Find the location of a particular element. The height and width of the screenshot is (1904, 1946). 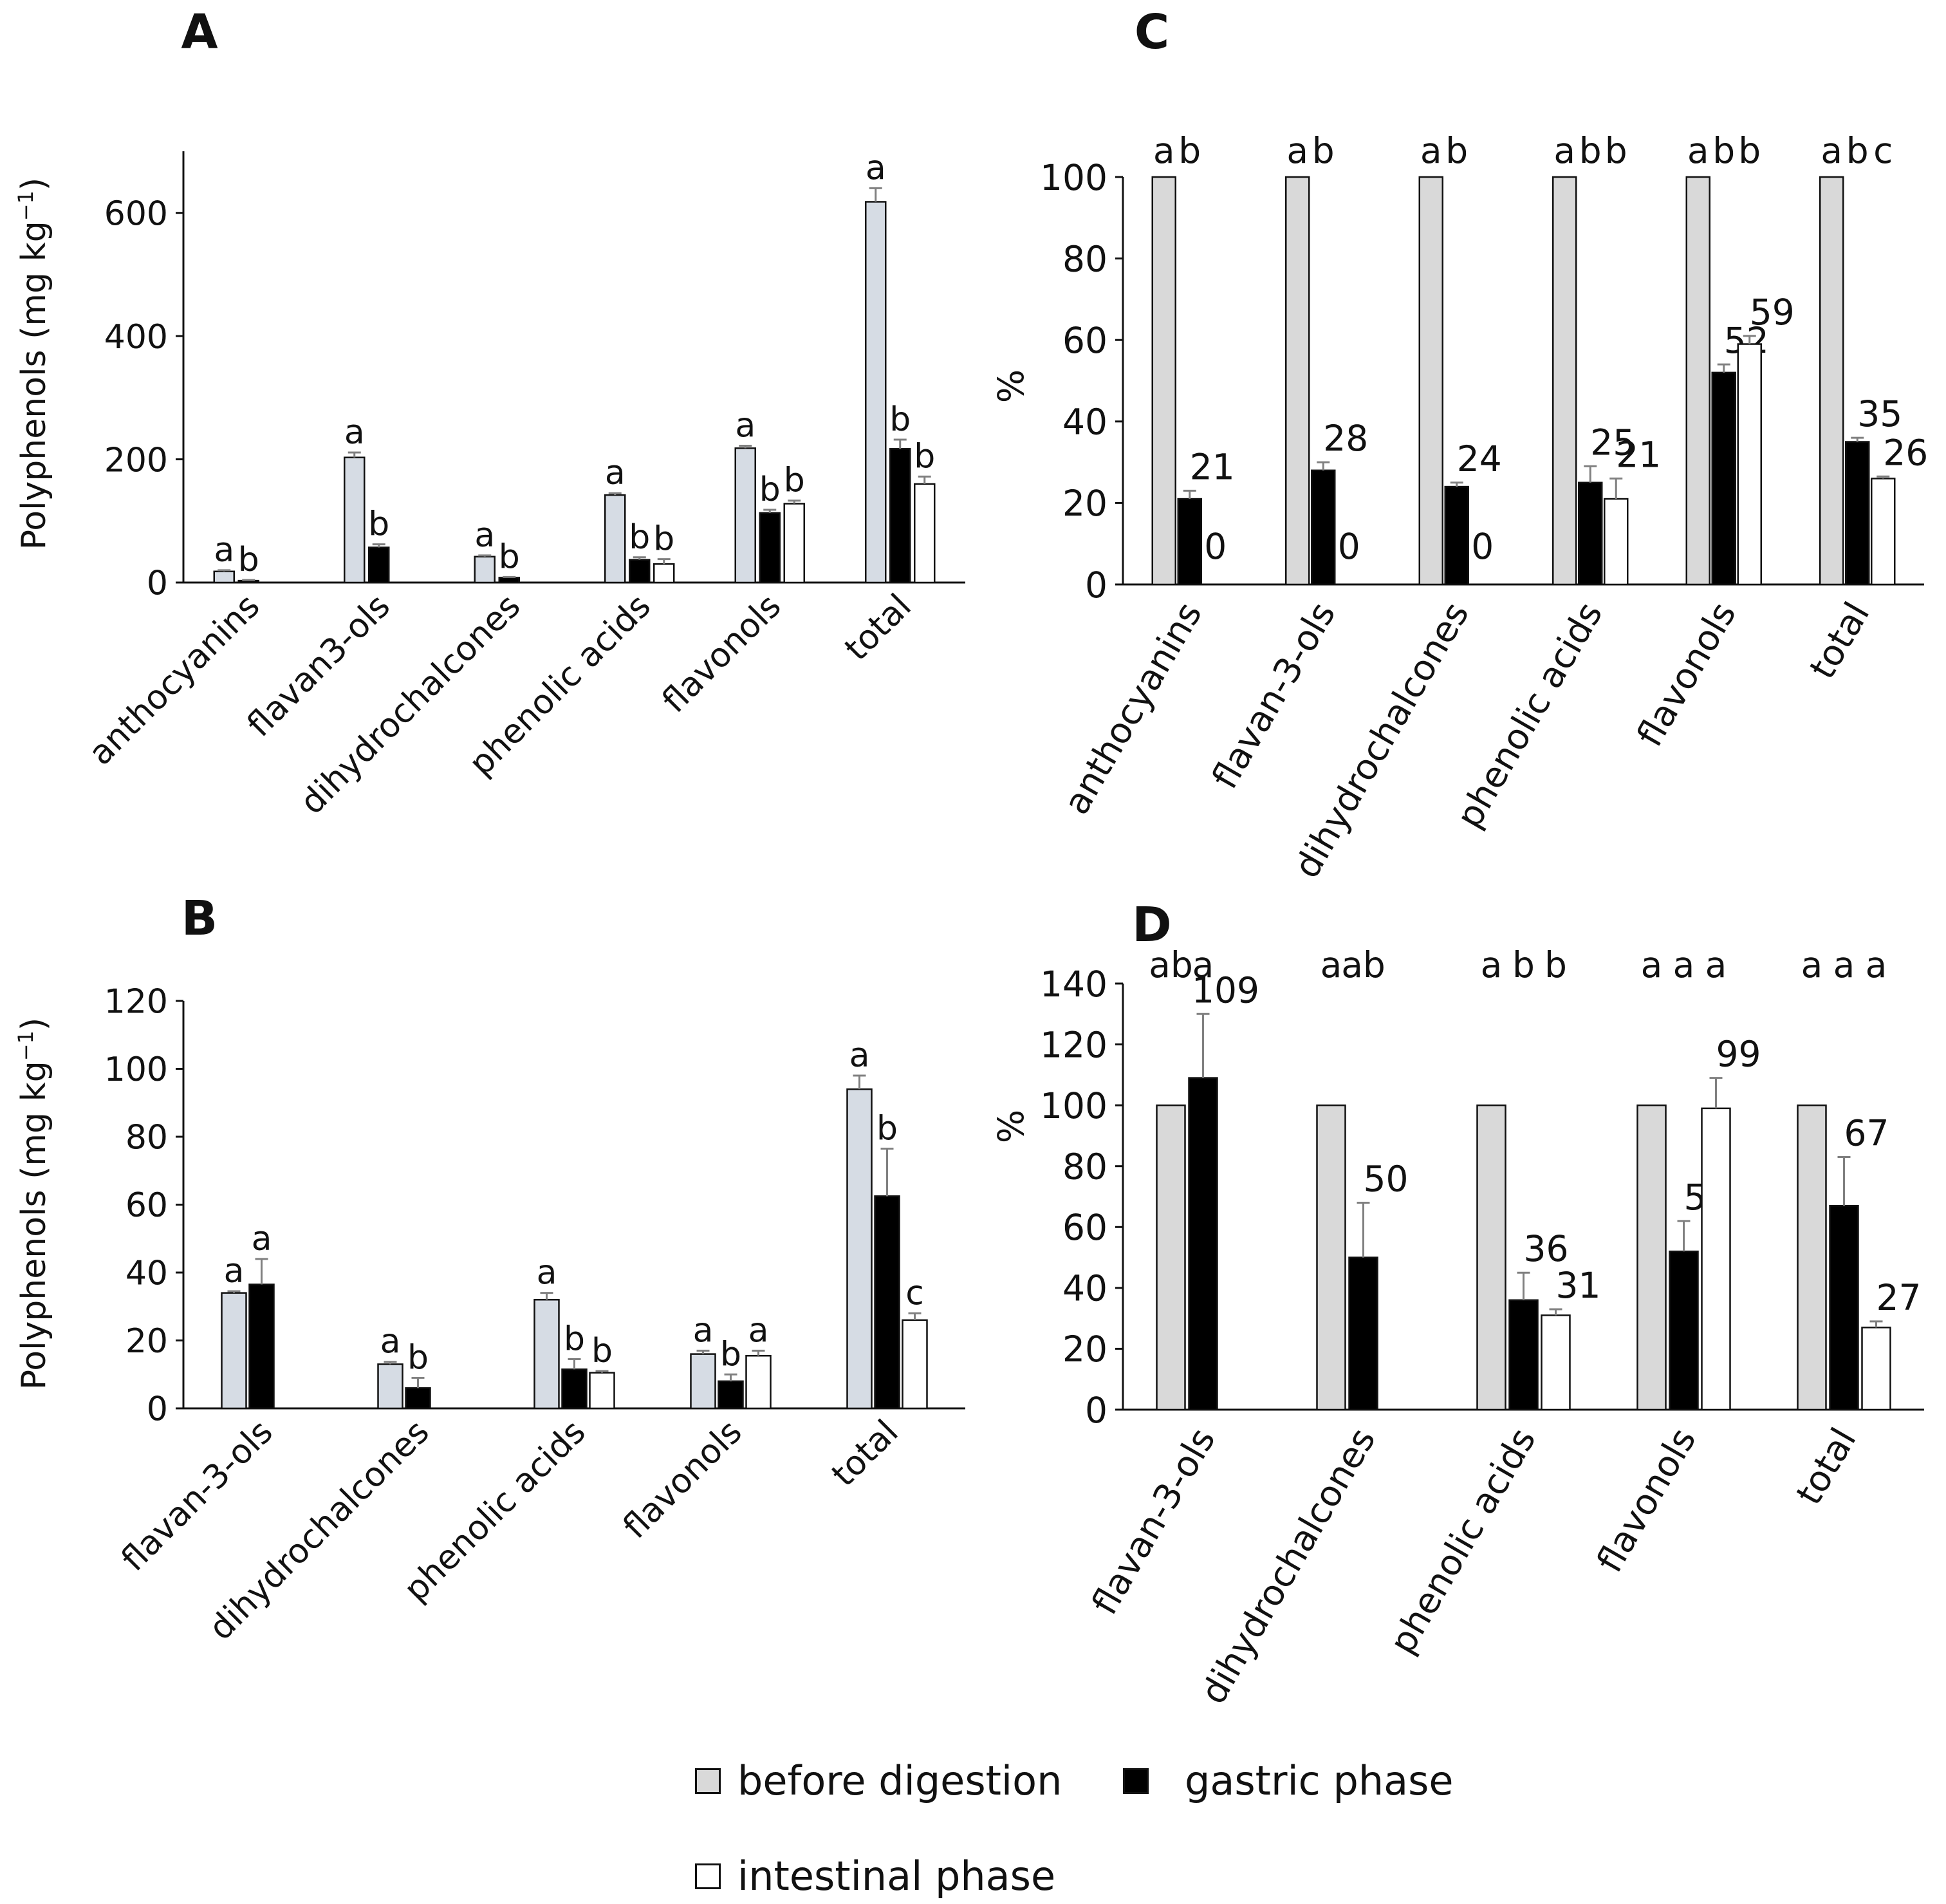

value-label-C: 0 is located at coordinates (1349, 546).